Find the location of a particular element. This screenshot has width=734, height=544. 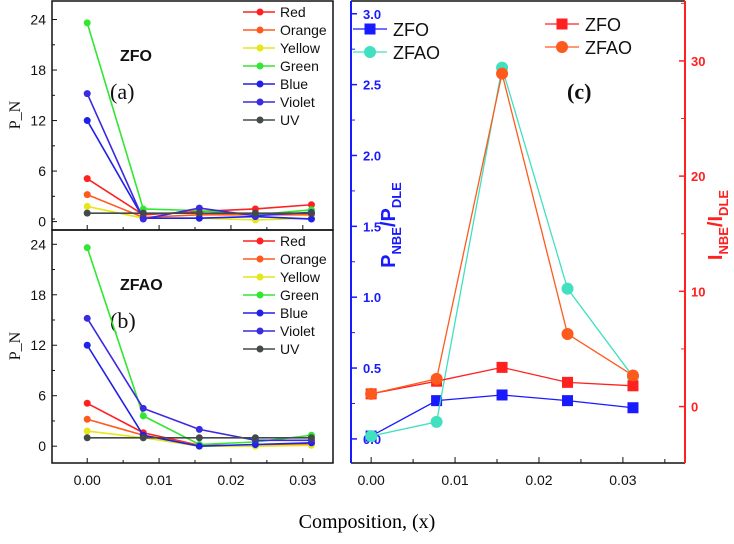

right-y-axis-label-sub: NBE is located at coordinates (723, 241).